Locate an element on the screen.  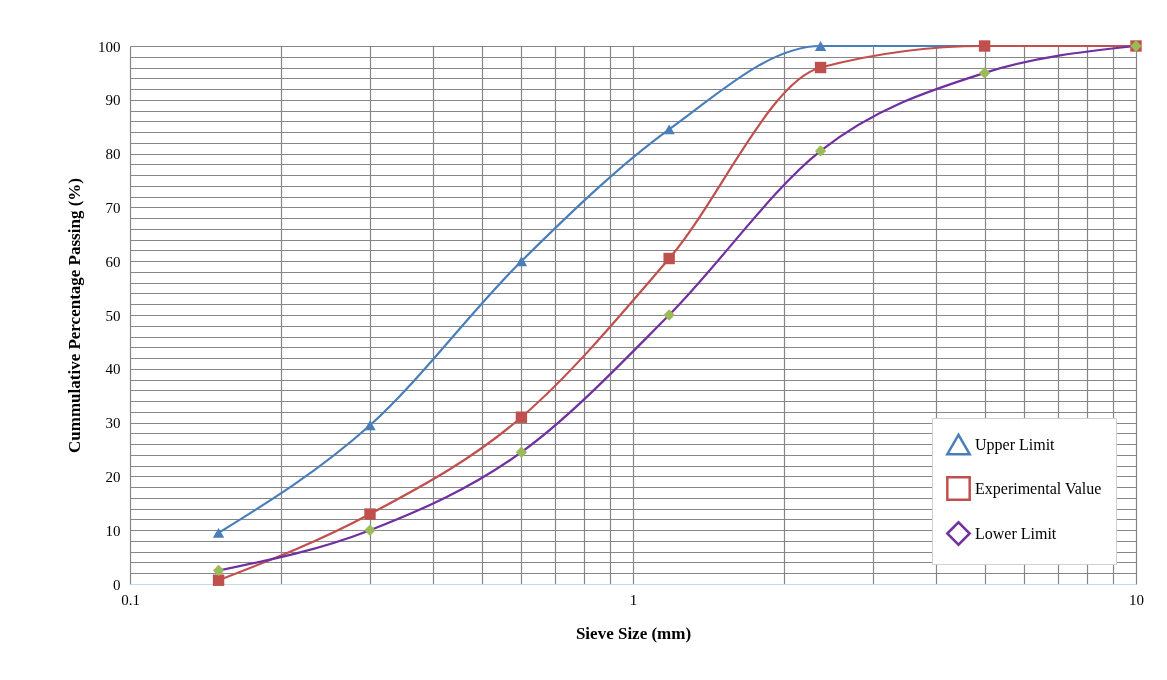
y-tick-label: 0 is located at coordinates (117, 584).